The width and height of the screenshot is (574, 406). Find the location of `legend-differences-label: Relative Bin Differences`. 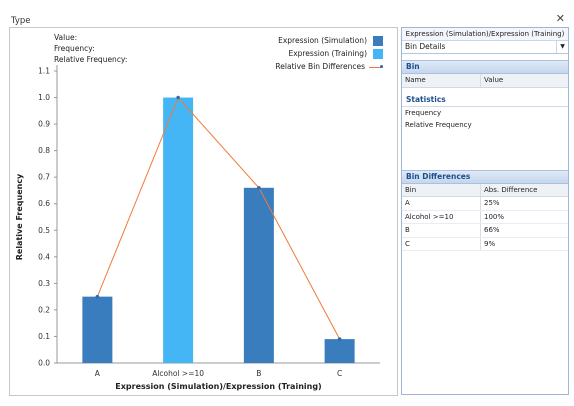

legend-differences-label: Relative Bin Differences is located at coordinates (320, 66).